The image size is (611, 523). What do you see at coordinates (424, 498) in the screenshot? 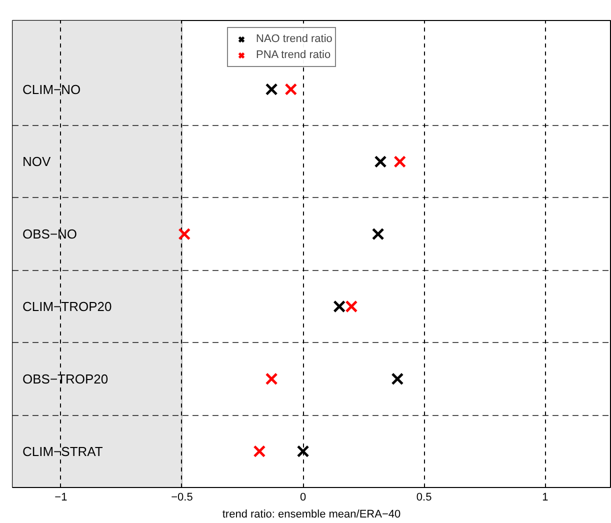
I see `x-tick-label: 0.5` at bounding box center [424, 498].